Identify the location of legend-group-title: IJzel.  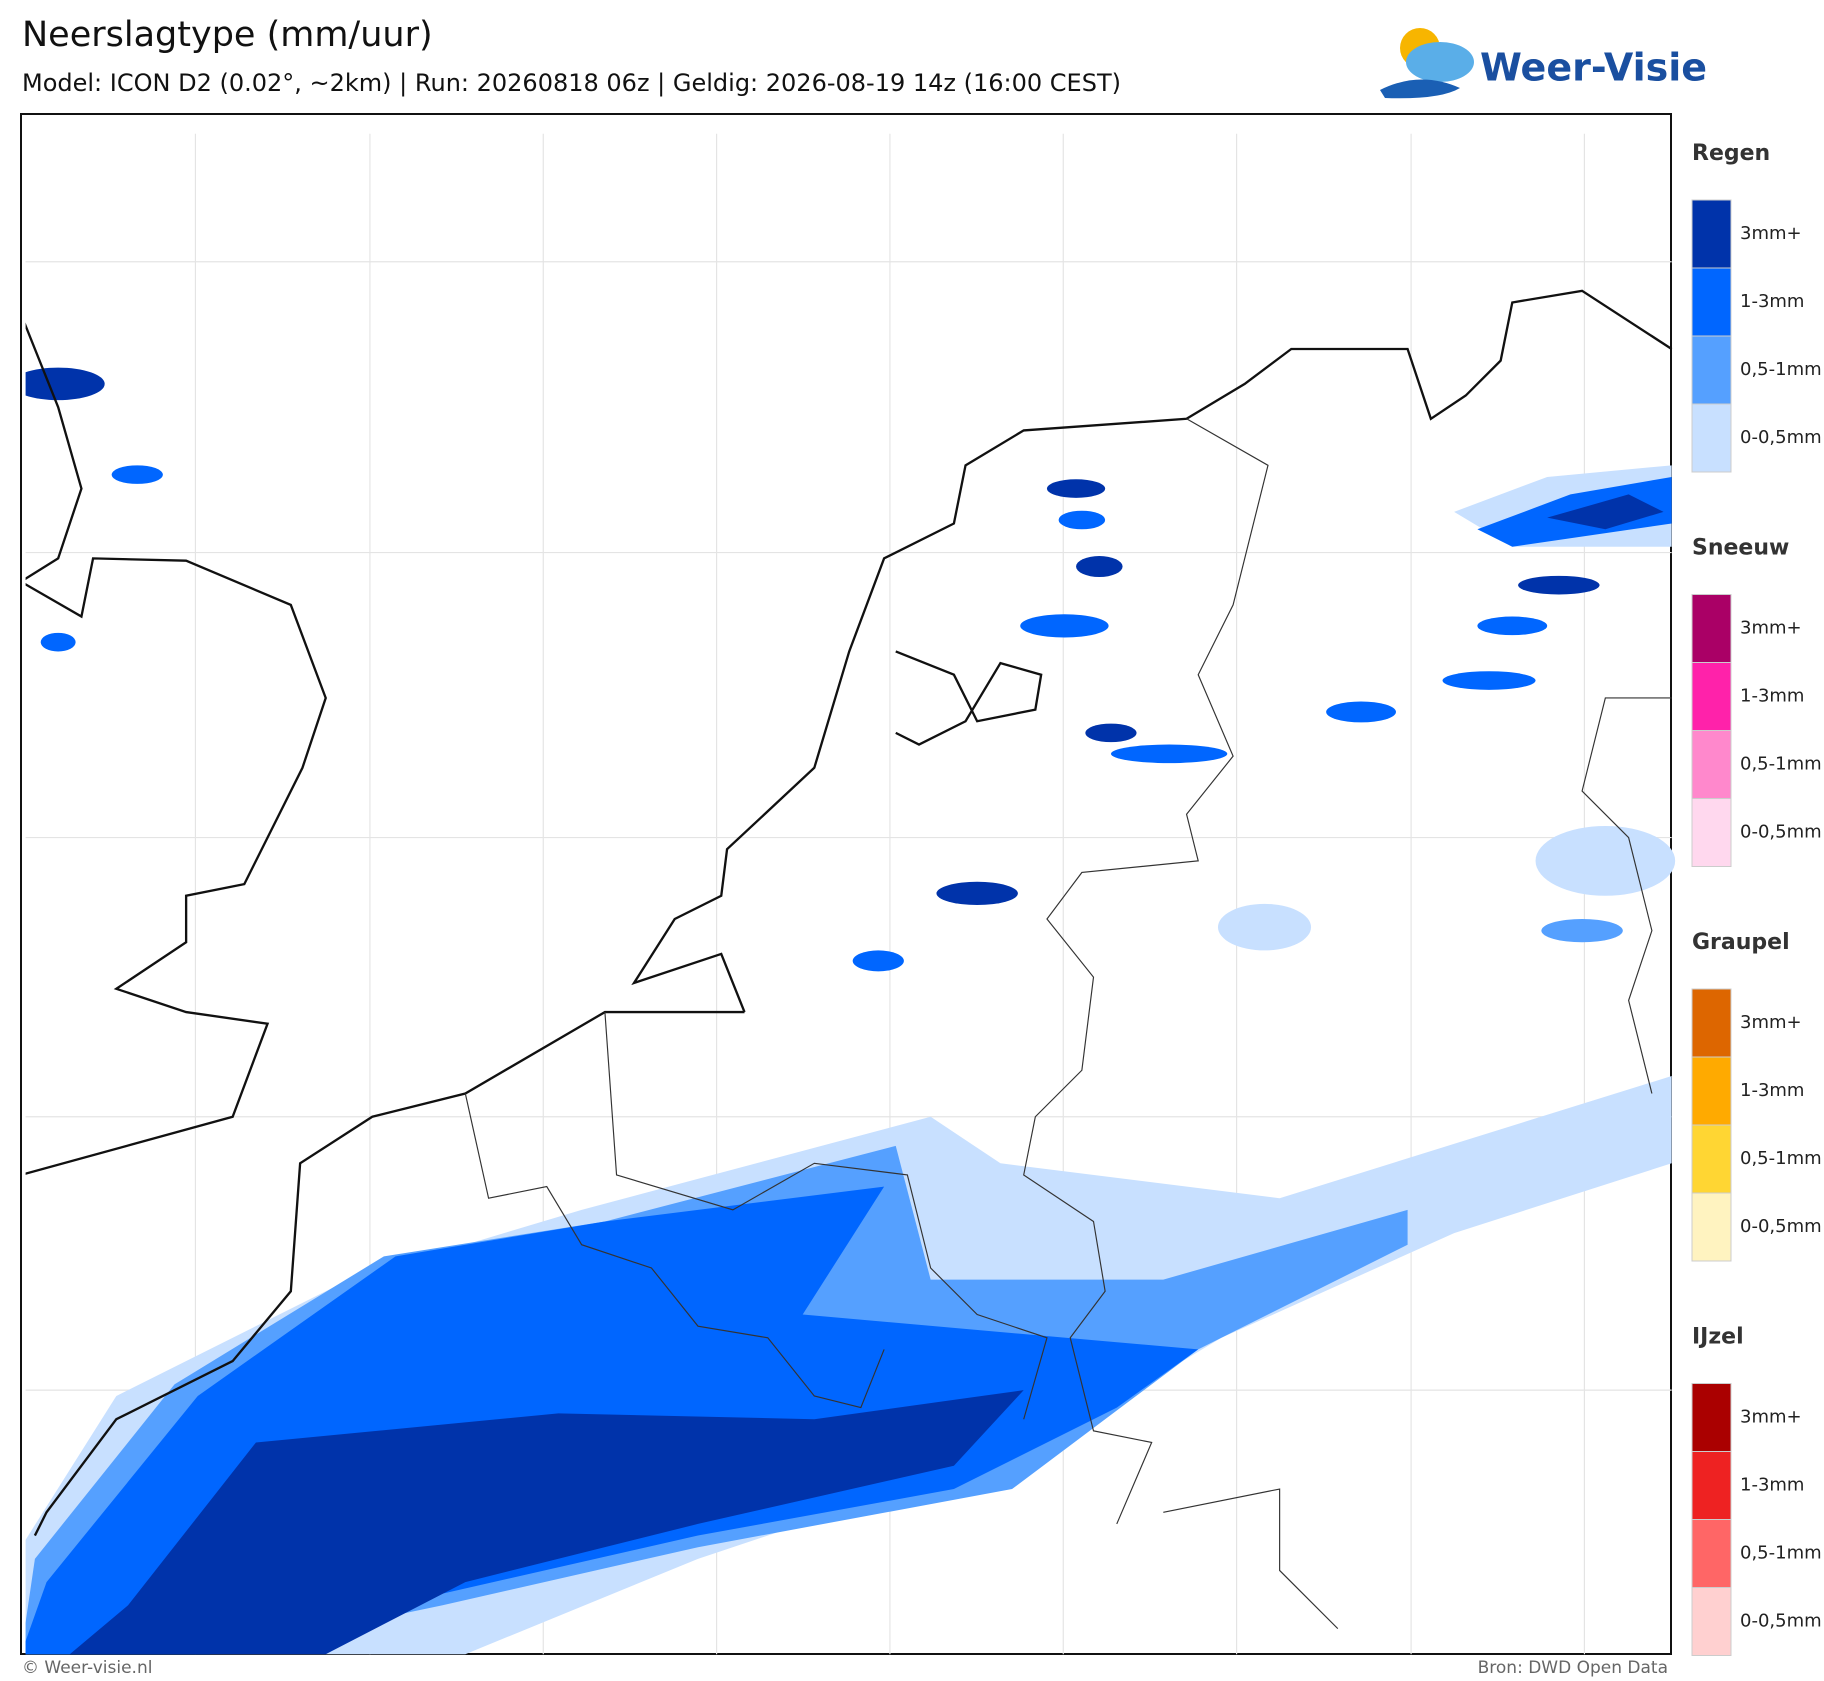
(1718, 1337).